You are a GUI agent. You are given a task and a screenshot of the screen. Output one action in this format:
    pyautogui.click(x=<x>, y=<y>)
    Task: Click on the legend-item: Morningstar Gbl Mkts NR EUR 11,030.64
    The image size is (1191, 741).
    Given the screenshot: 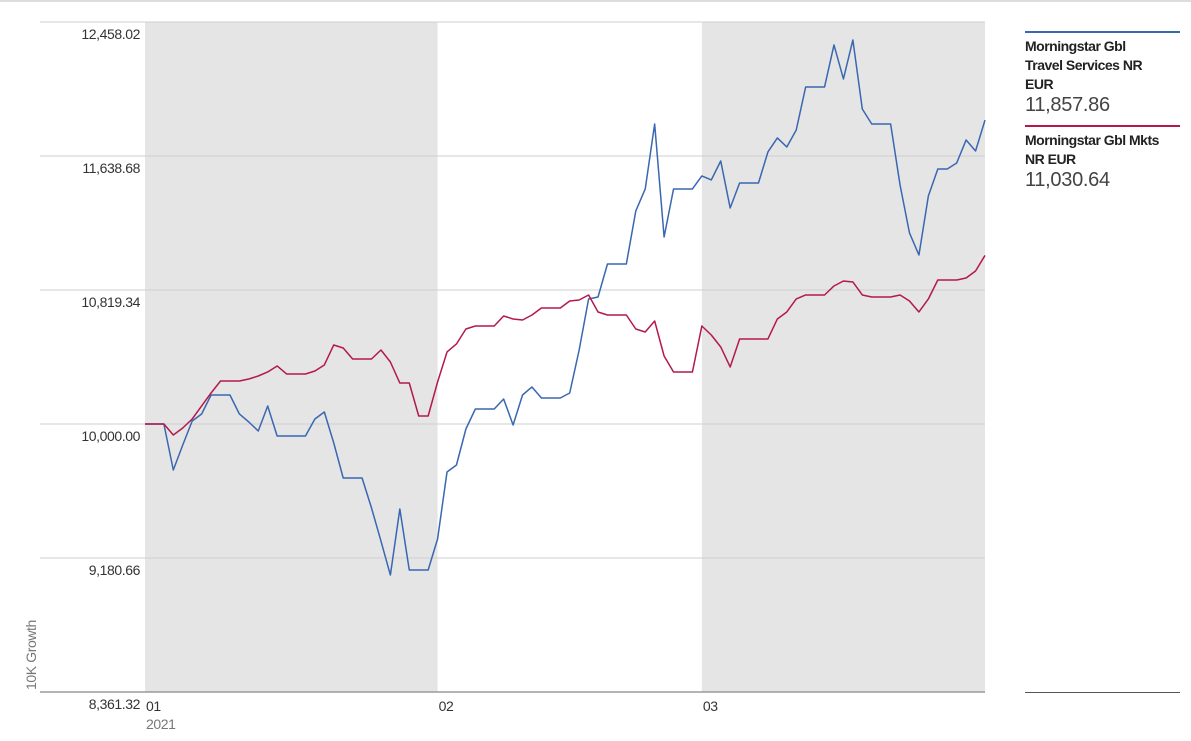 What is the action you would take?
    pyautogui.click(x=1102, y=158)
    